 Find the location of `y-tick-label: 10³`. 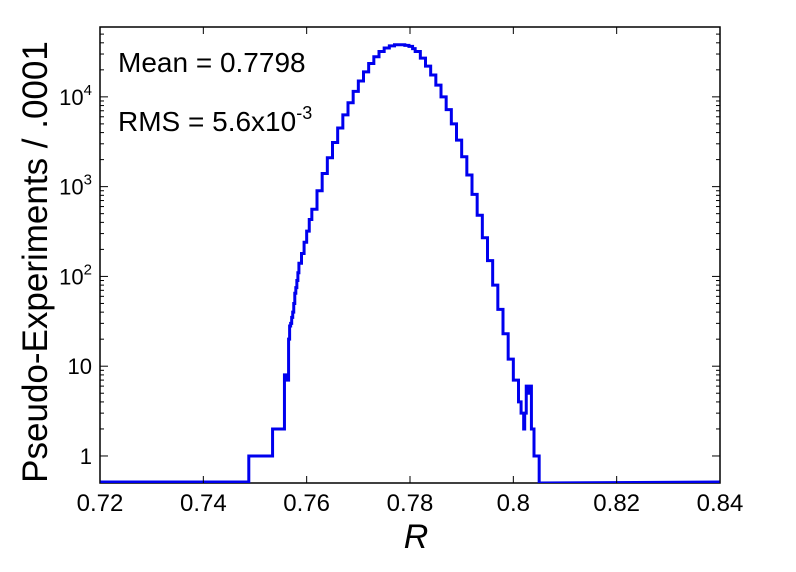

y-tick-label: 10³ is located at coordinates (75, 186).